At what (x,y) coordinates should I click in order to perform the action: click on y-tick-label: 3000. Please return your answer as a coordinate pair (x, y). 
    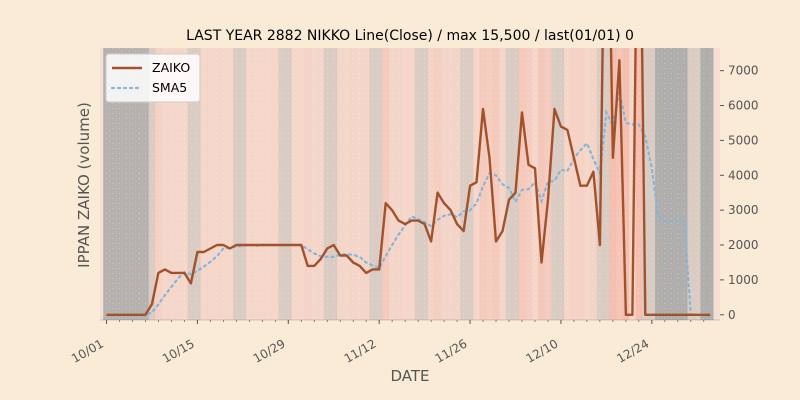
    Looking at the image, I should click on (743, 210).